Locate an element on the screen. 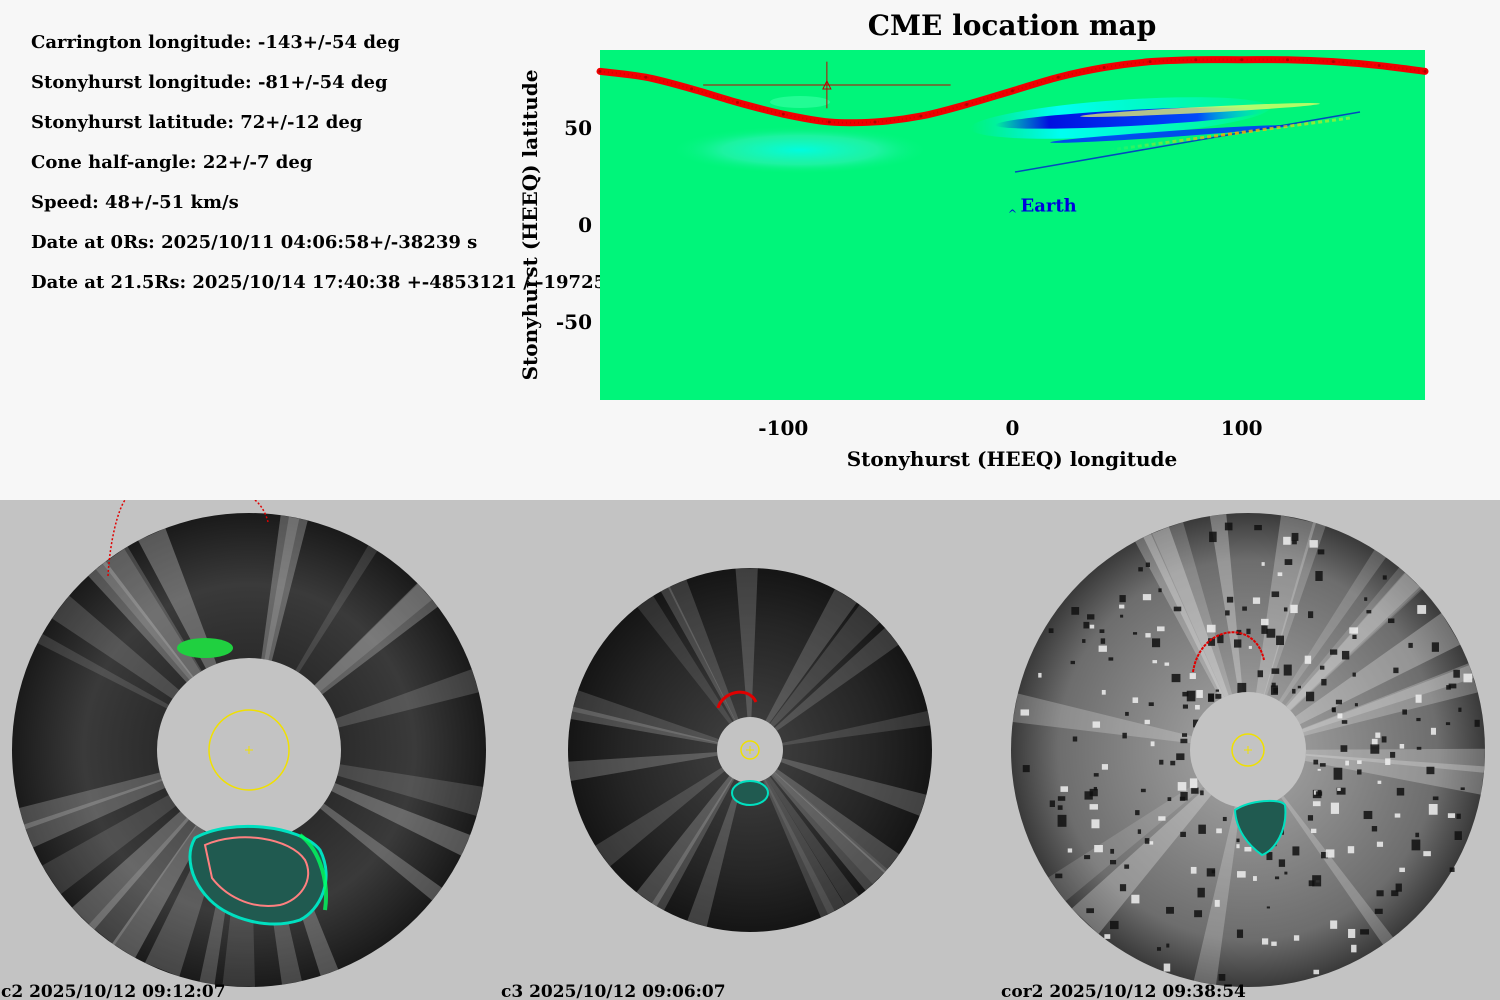 The height and width of the screenshot is (1000, 1500). x-axis-label: Stonyhurst (HEEQ) longitude is located at coordinates (1012, 459).